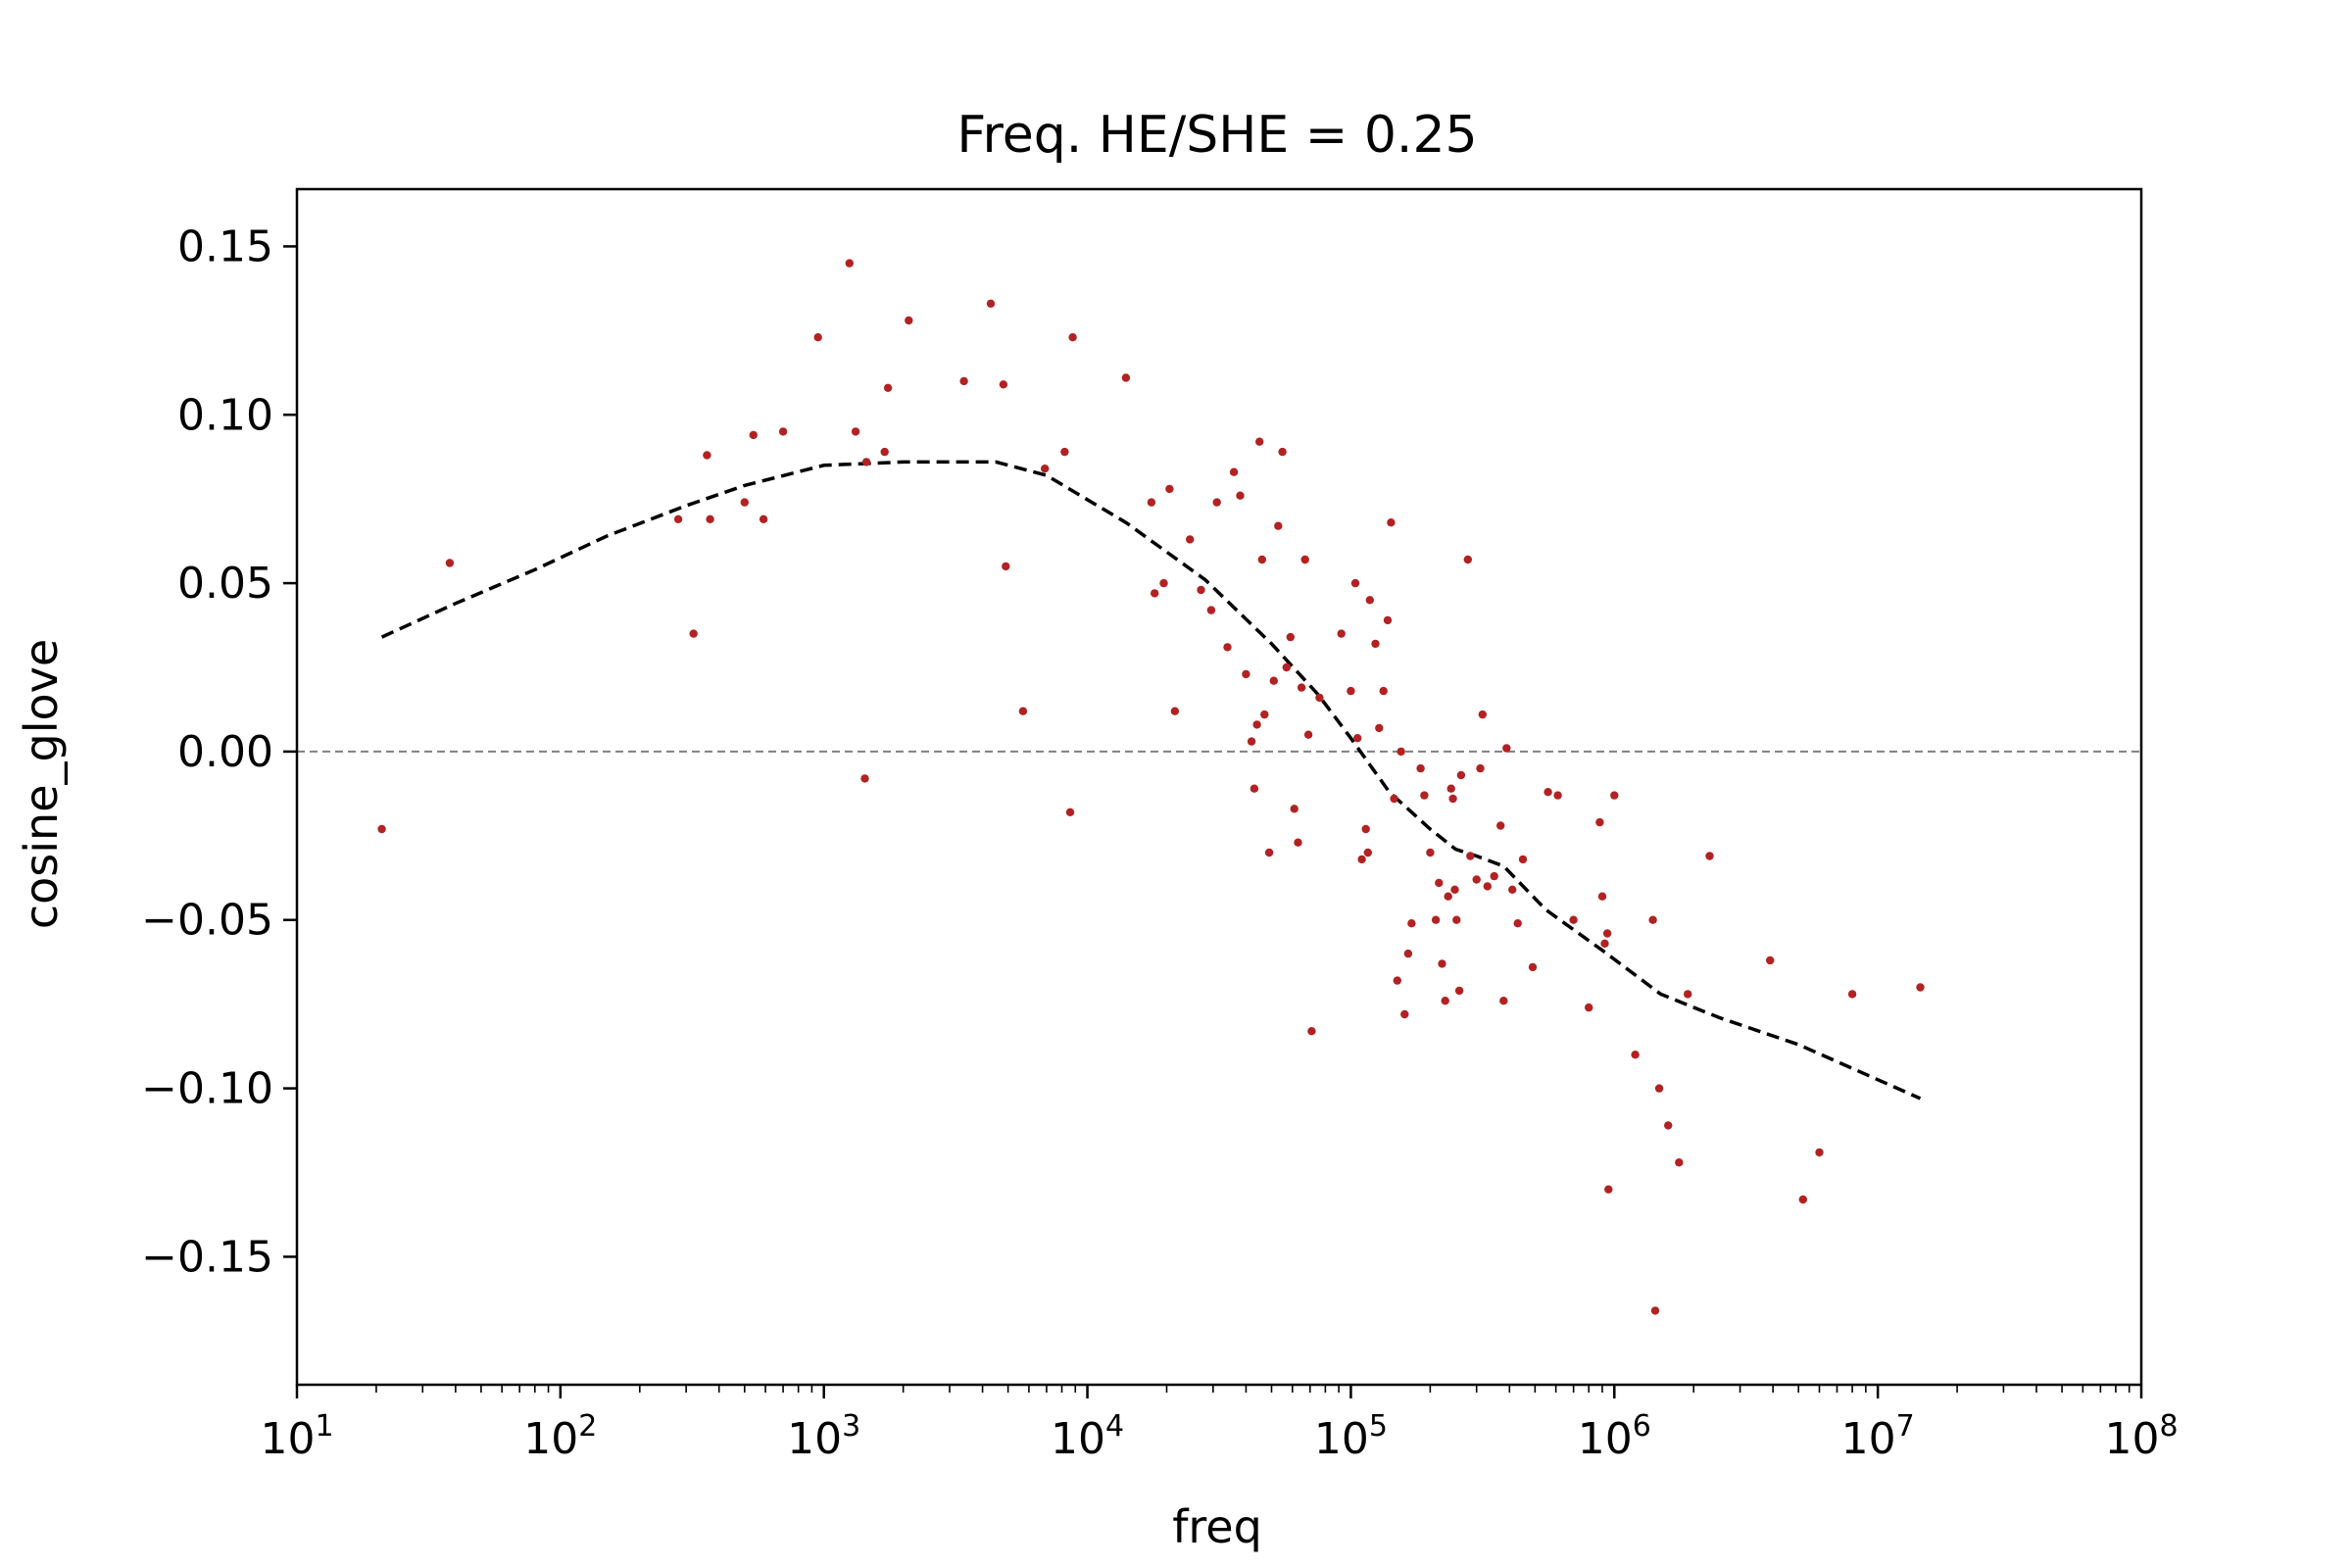  I want to click on y-tick-label: −0.05, so click(207, 921).